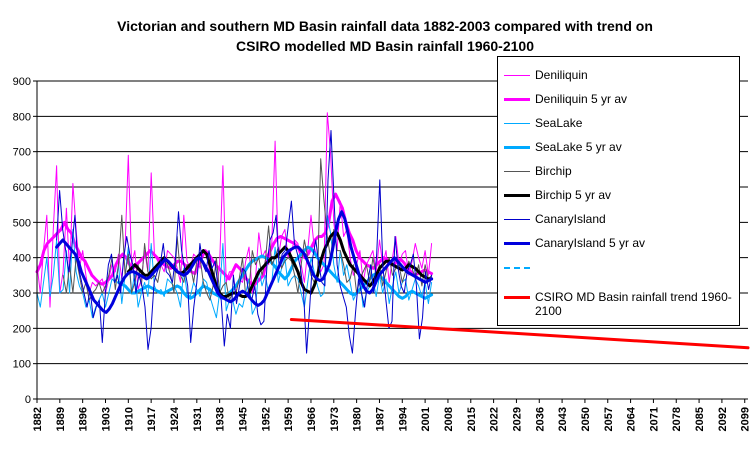 Image resolution: width=750 pixels, height=461 pixels. Describe the element at coordinates (198, 419) in the screenshot. I see `x-tick-label: 1931` at that location.